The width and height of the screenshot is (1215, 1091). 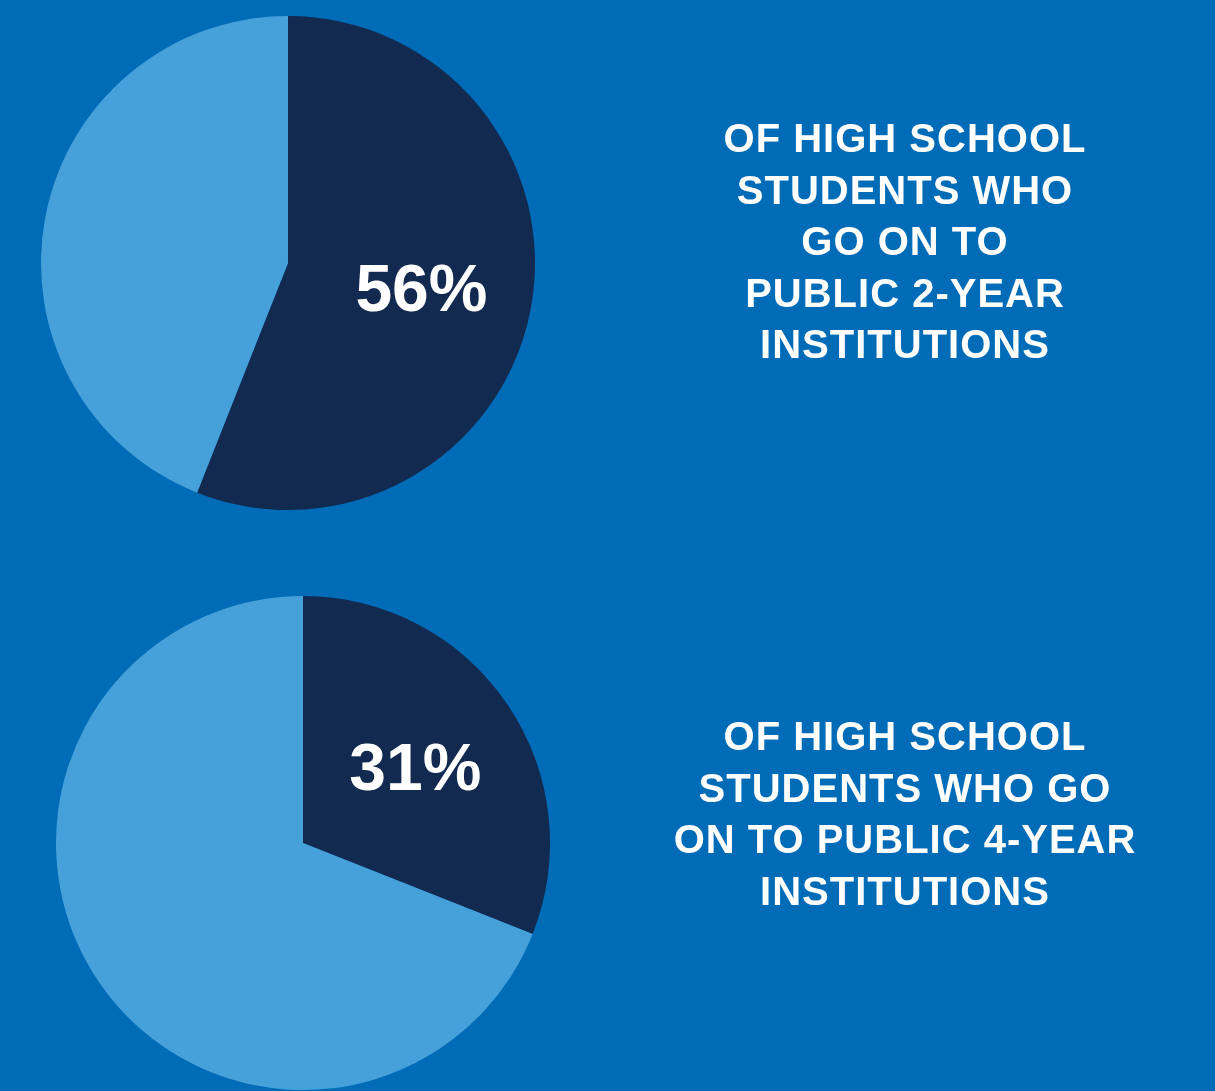 I want to click on text: OF HIGH SCHOOL STUDENTS WHO GO ON TO PUBLIC 2-YEAR INSTITUTIONS, so click(x=905, y=241).